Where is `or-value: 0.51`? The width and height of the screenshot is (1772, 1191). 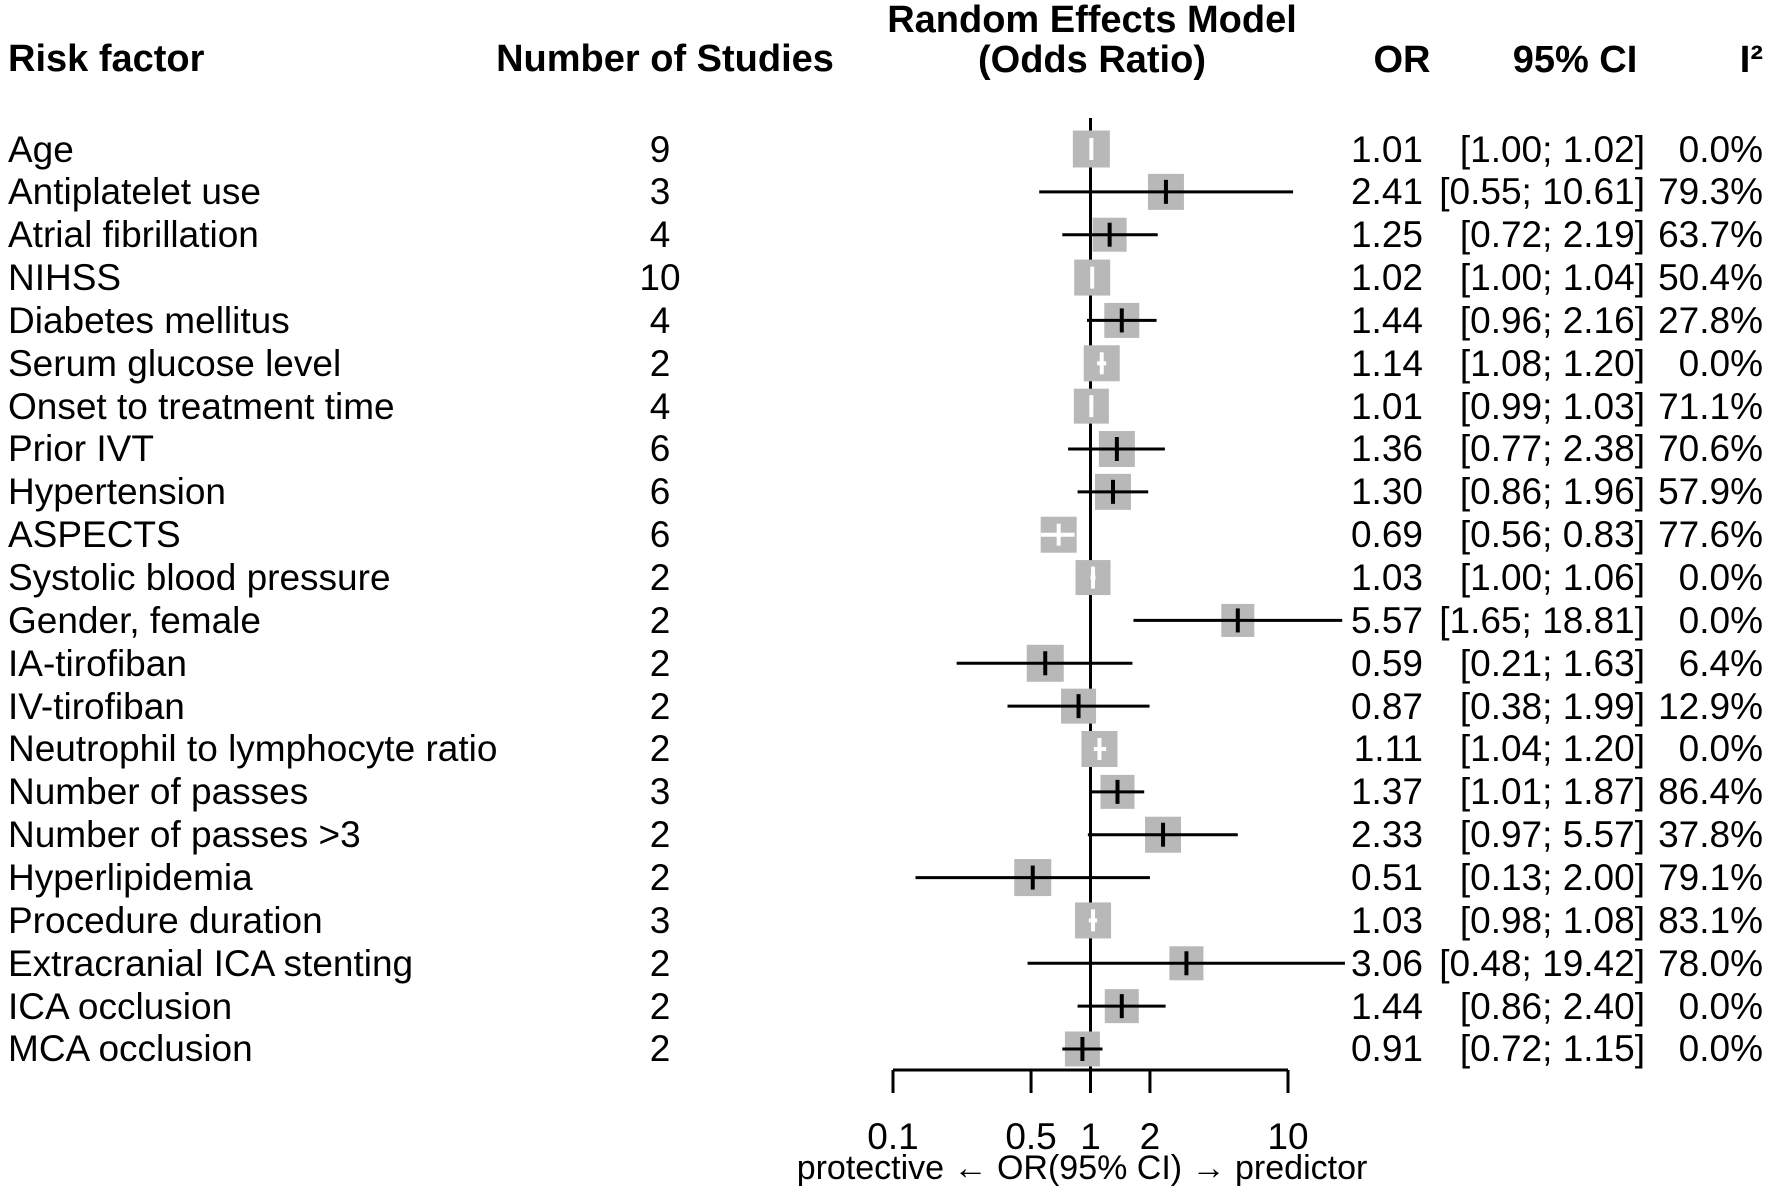 or-value: 0.51 is located at coordinates (1386, 877).